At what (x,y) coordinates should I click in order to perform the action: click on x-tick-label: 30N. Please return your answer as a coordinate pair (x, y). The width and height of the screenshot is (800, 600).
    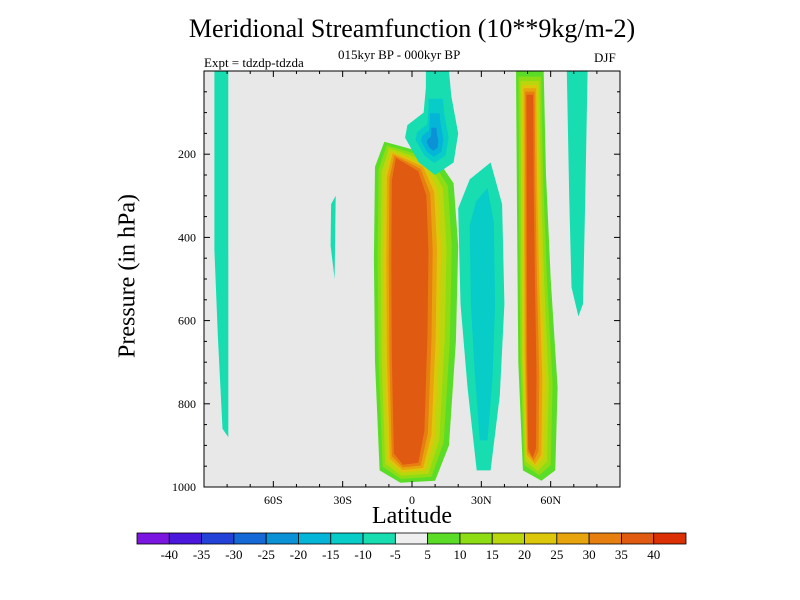
    Looking at the image, I should click on (481, 500).